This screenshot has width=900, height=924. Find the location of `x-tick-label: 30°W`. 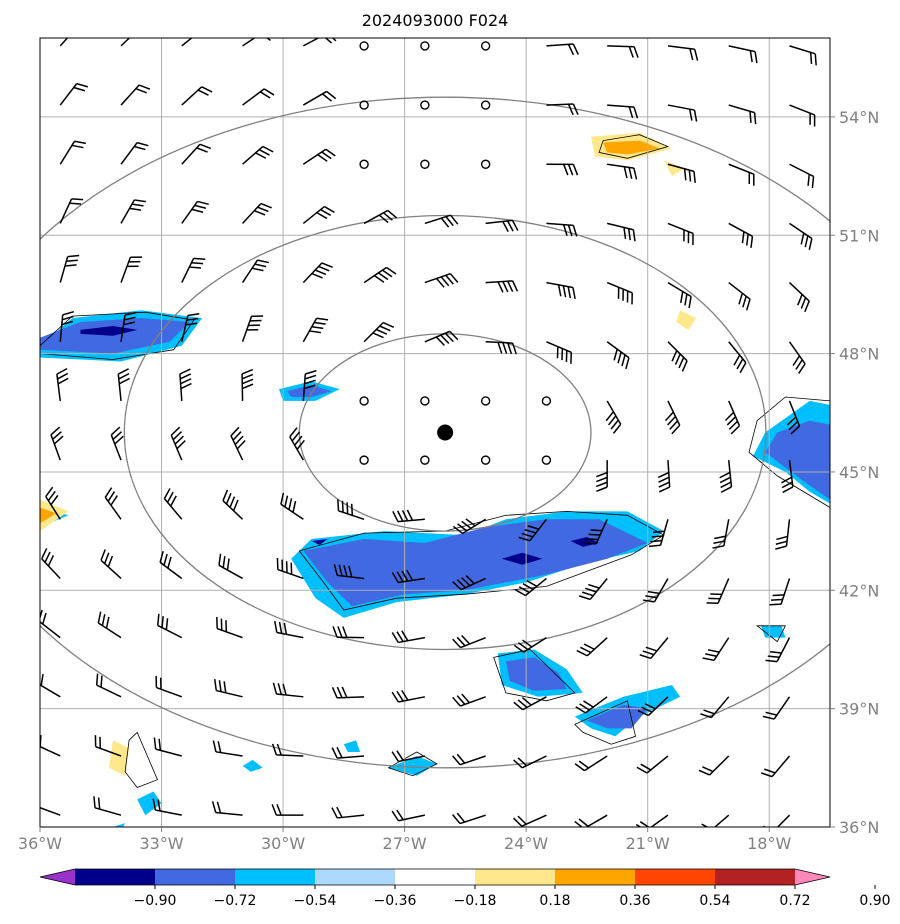

x-tick-label: 30°W is located at coordinates (283, 843).